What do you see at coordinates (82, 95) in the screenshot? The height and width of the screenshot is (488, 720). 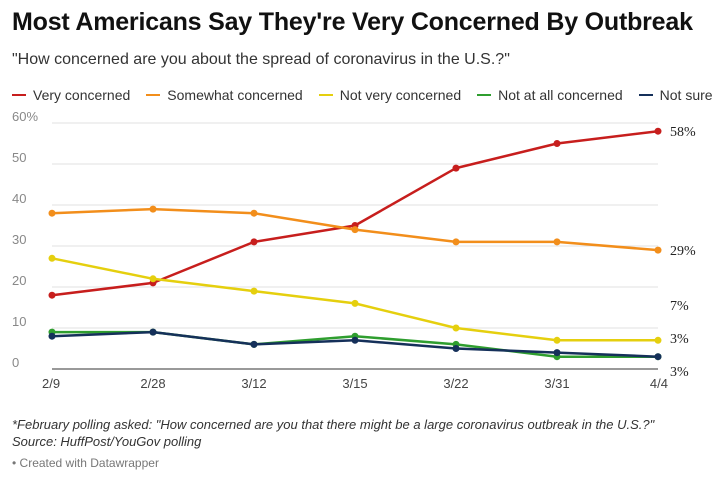 I see `legend-label-very-concerned: Very concerned` at bounding box center [82, 95].